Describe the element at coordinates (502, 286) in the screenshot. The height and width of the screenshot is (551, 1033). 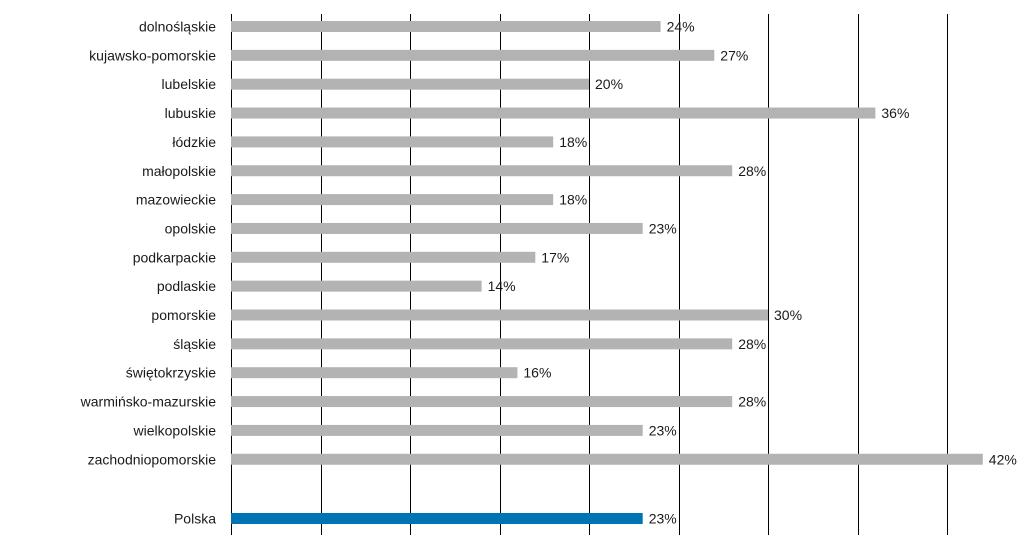
I see `value-label: 14%` at that location.